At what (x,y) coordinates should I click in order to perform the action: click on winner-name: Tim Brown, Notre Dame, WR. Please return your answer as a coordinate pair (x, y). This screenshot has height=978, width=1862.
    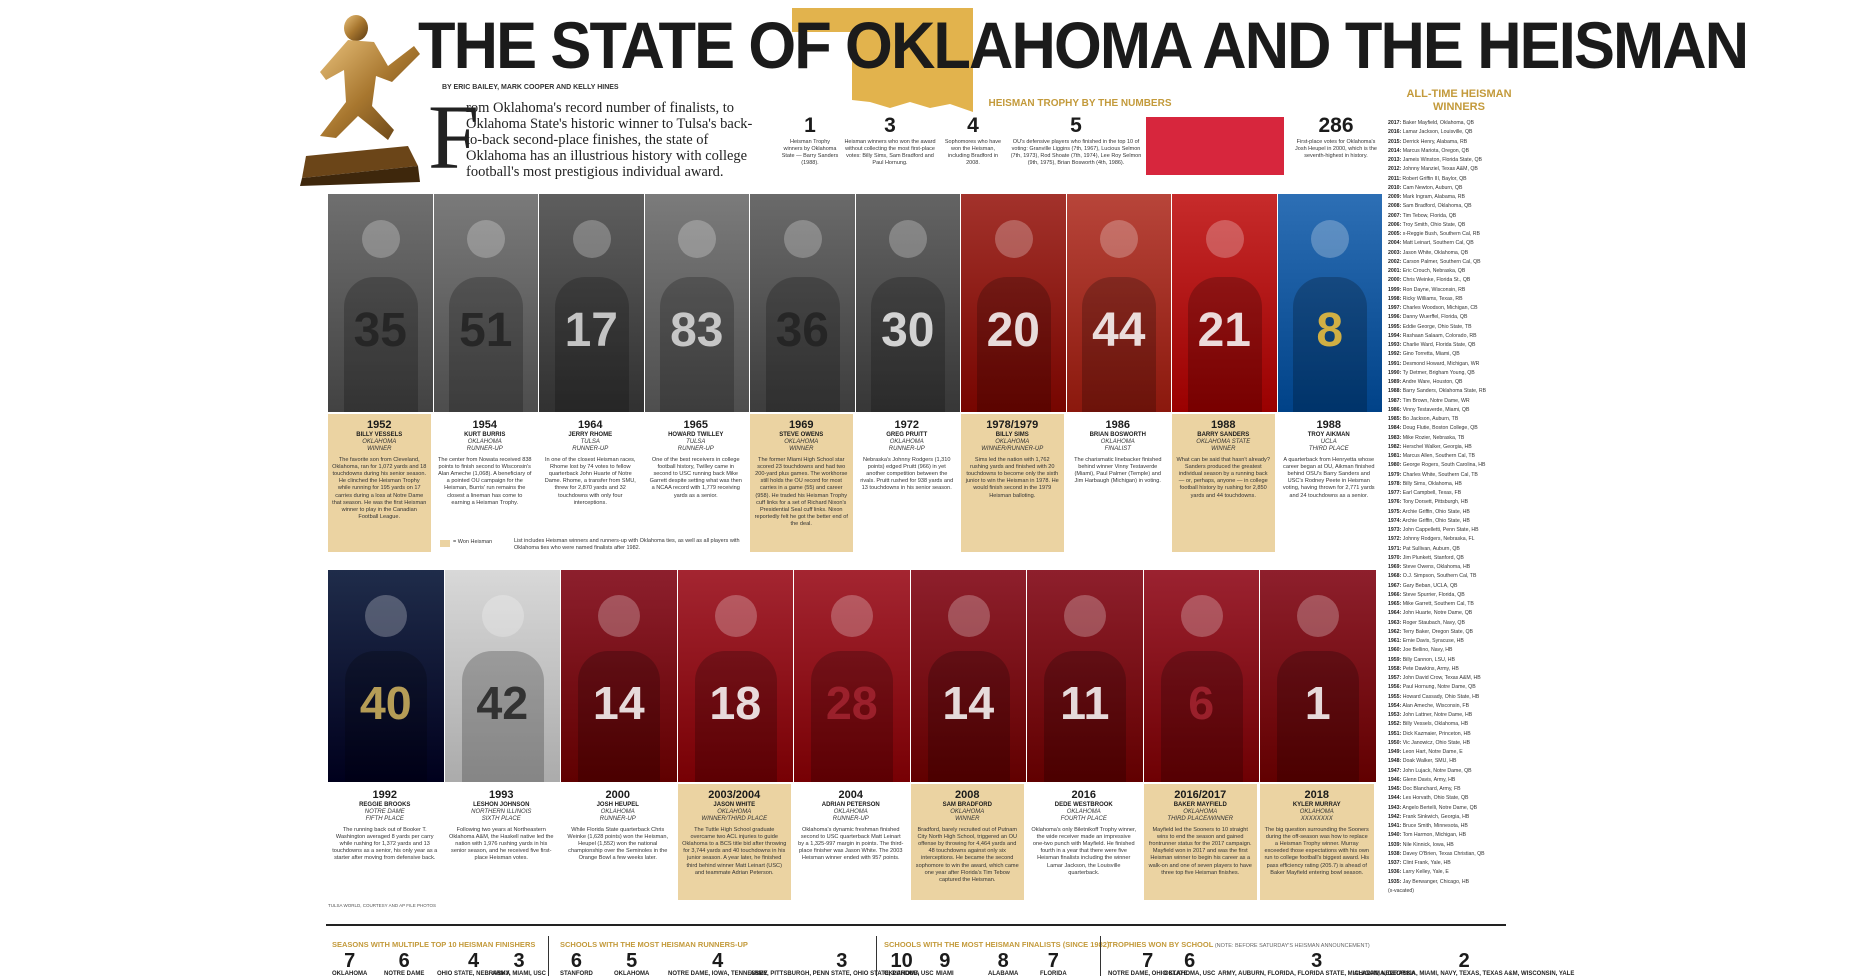
    Looking at the image, I should click on (1435, 400).